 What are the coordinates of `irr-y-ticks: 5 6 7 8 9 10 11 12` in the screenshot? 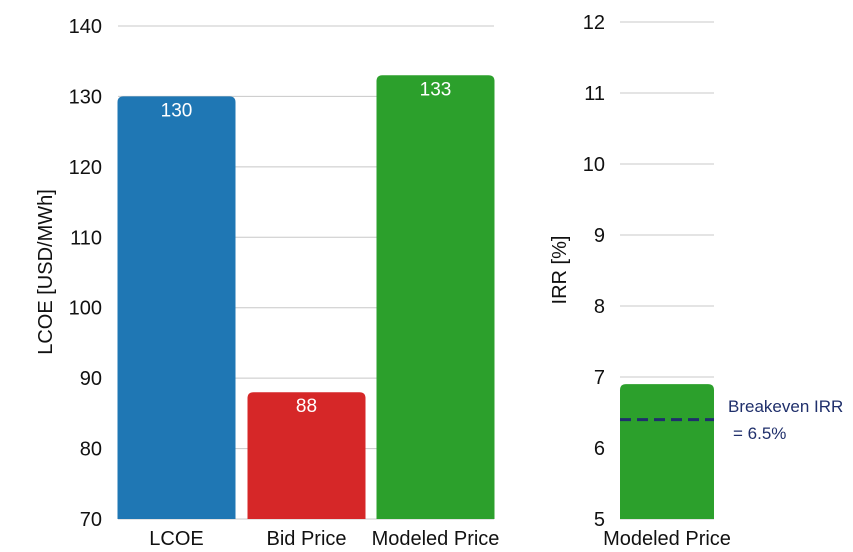 It's located at (594, 271).